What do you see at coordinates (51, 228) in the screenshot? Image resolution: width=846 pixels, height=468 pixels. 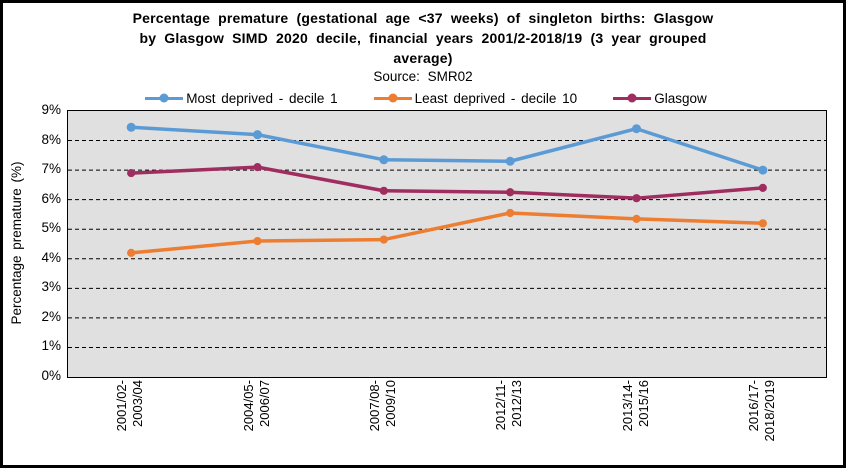 I see `y-tick-label: 5%` at bounding box center [51, 228].